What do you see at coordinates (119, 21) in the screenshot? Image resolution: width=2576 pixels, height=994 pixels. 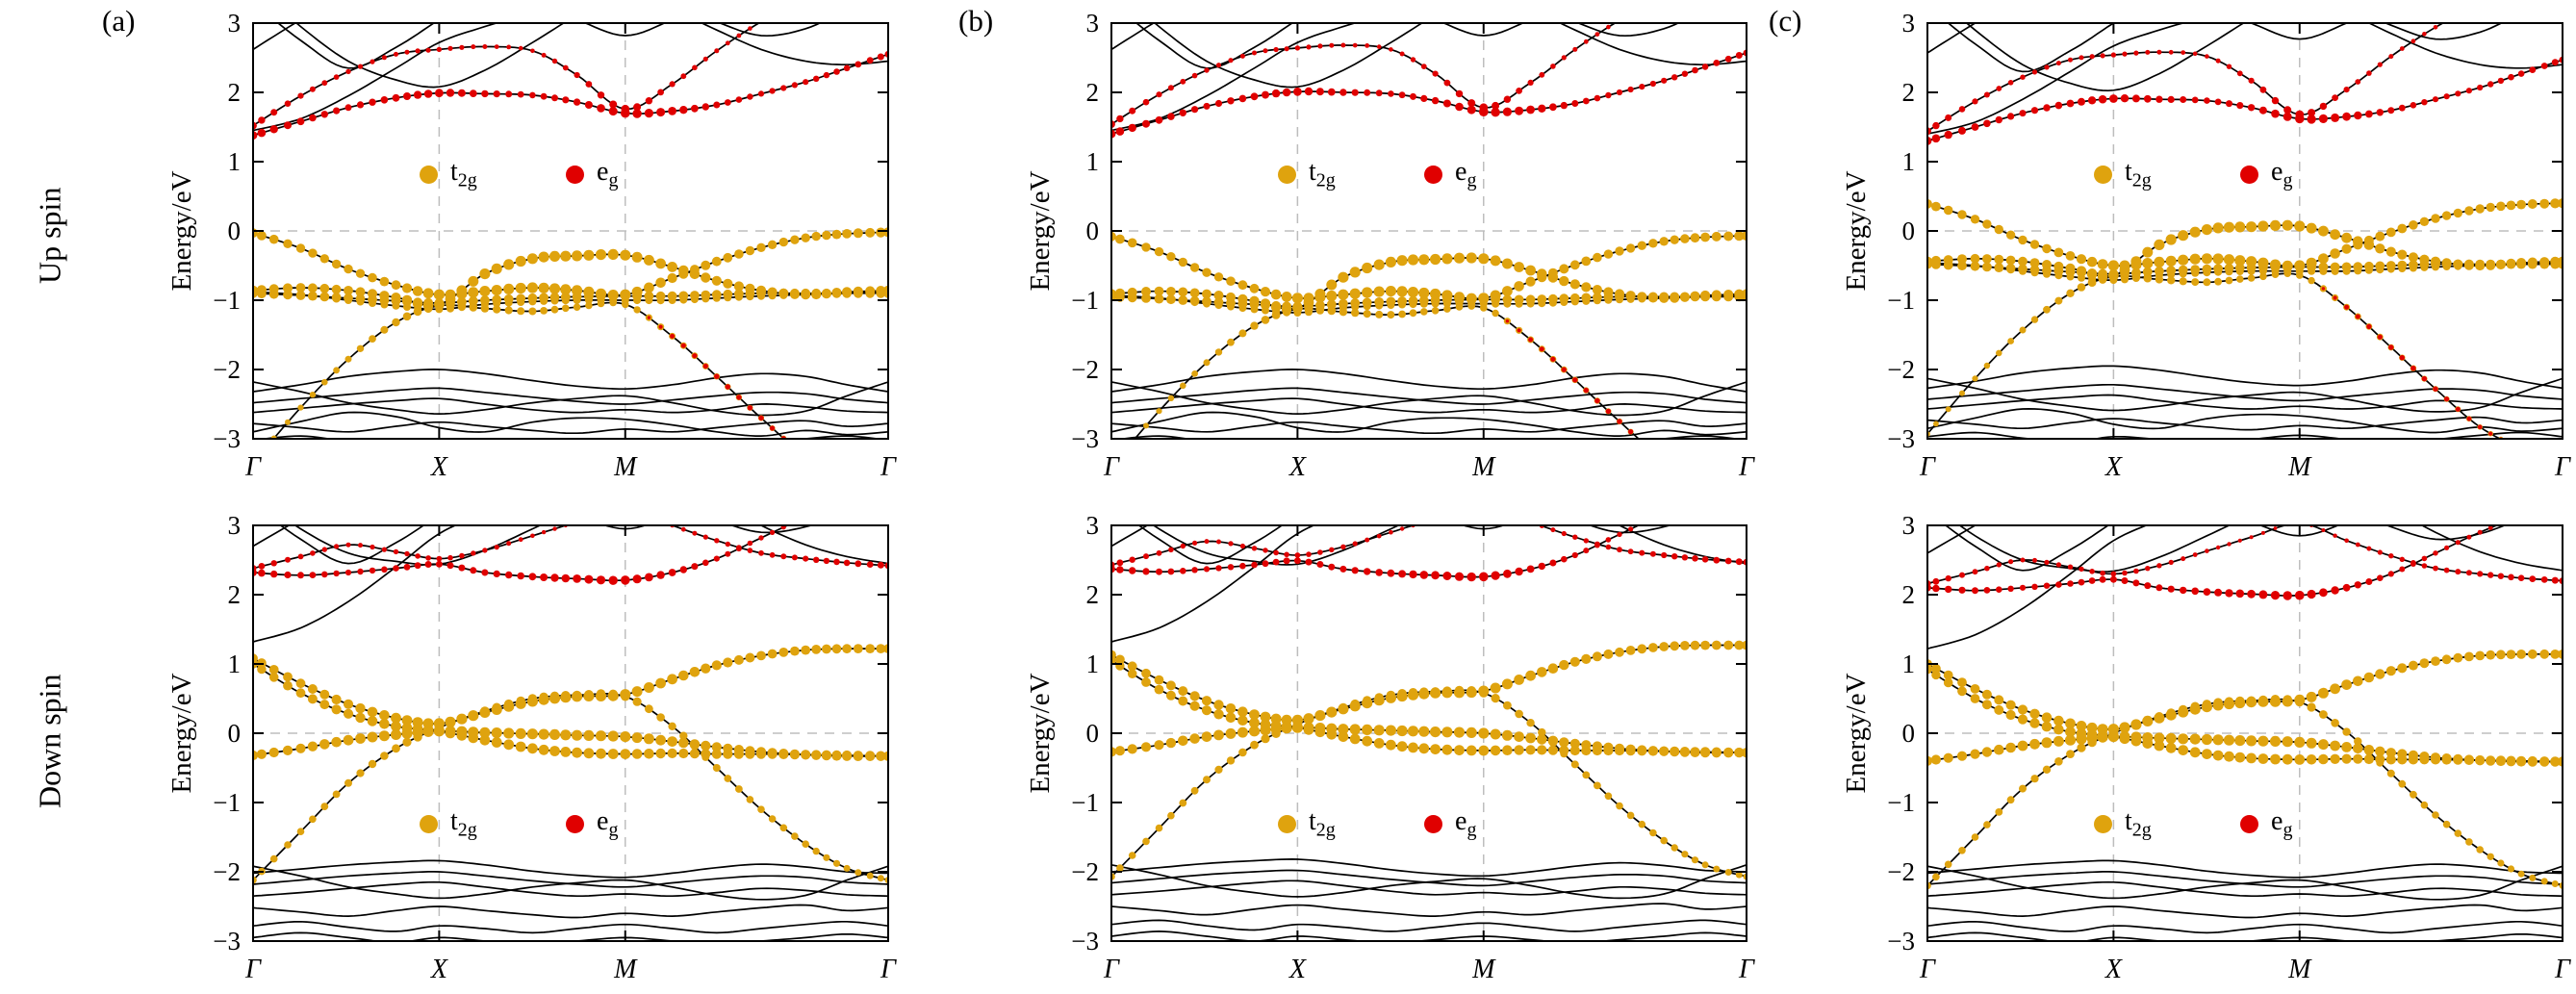 I see `panel-label-a: (a)` at bounding box center [119, 21].